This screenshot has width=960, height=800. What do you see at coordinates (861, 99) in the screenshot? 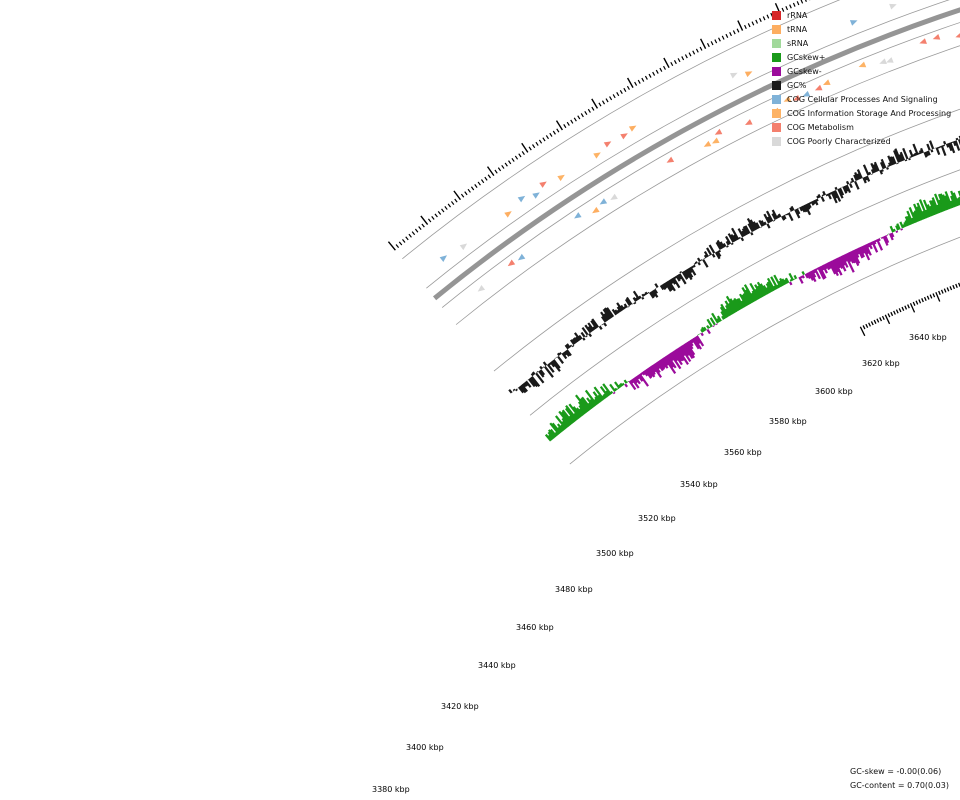
I see `legend-item-cog-cellular: COG Cellular Processes And Signaling` at bounding box center [861, 99].